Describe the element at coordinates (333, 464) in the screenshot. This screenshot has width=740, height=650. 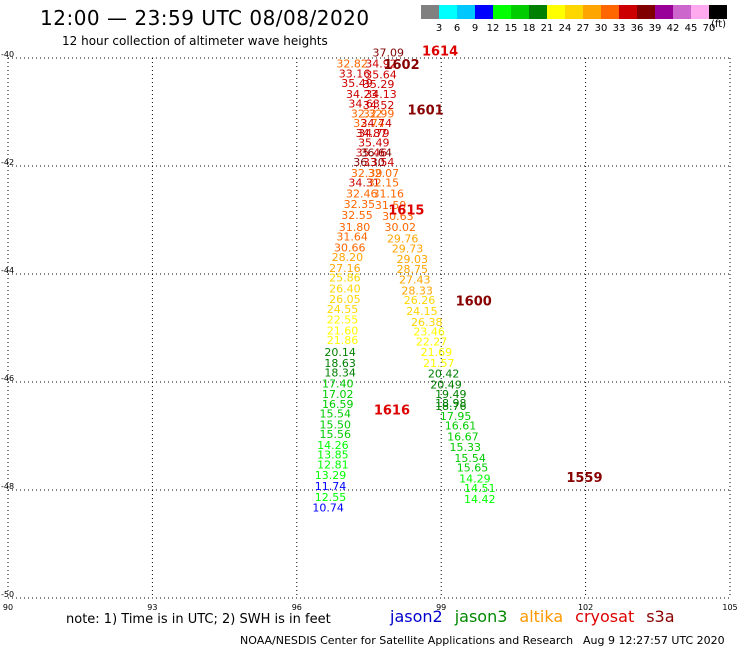
I see `wave-height-label: 12.81` at that location.